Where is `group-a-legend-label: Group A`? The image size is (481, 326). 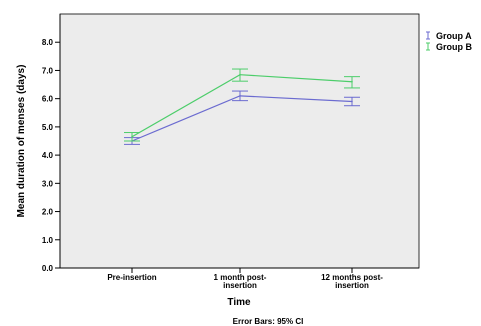
group-a-legend-label: Group A is located at coordinates (454, 36).